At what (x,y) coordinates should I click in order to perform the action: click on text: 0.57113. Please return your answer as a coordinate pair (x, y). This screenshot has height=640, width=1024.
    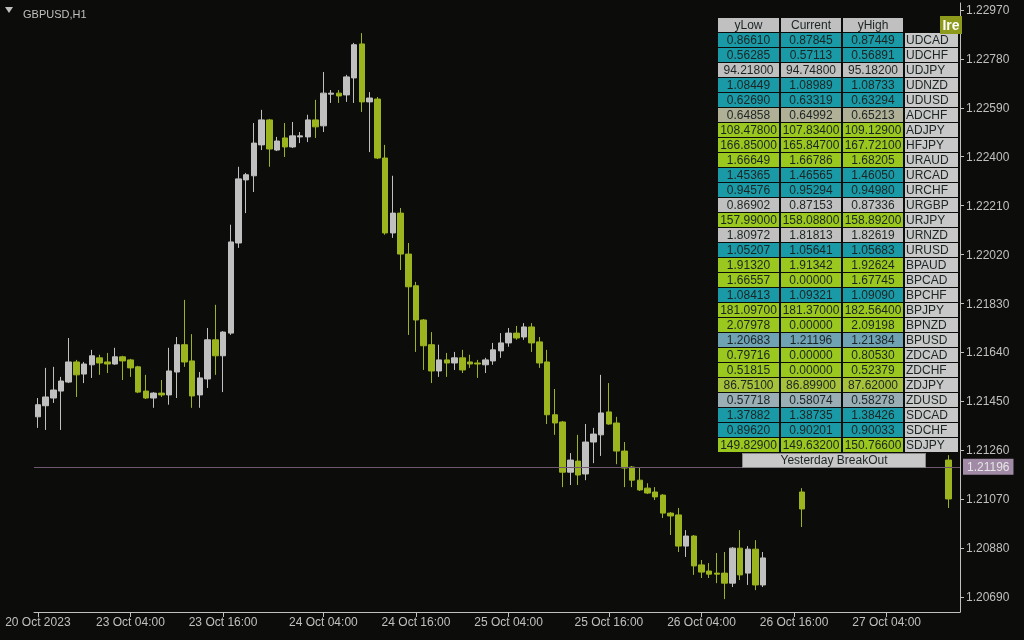
    Looking at the image, I should click on (811, 55).